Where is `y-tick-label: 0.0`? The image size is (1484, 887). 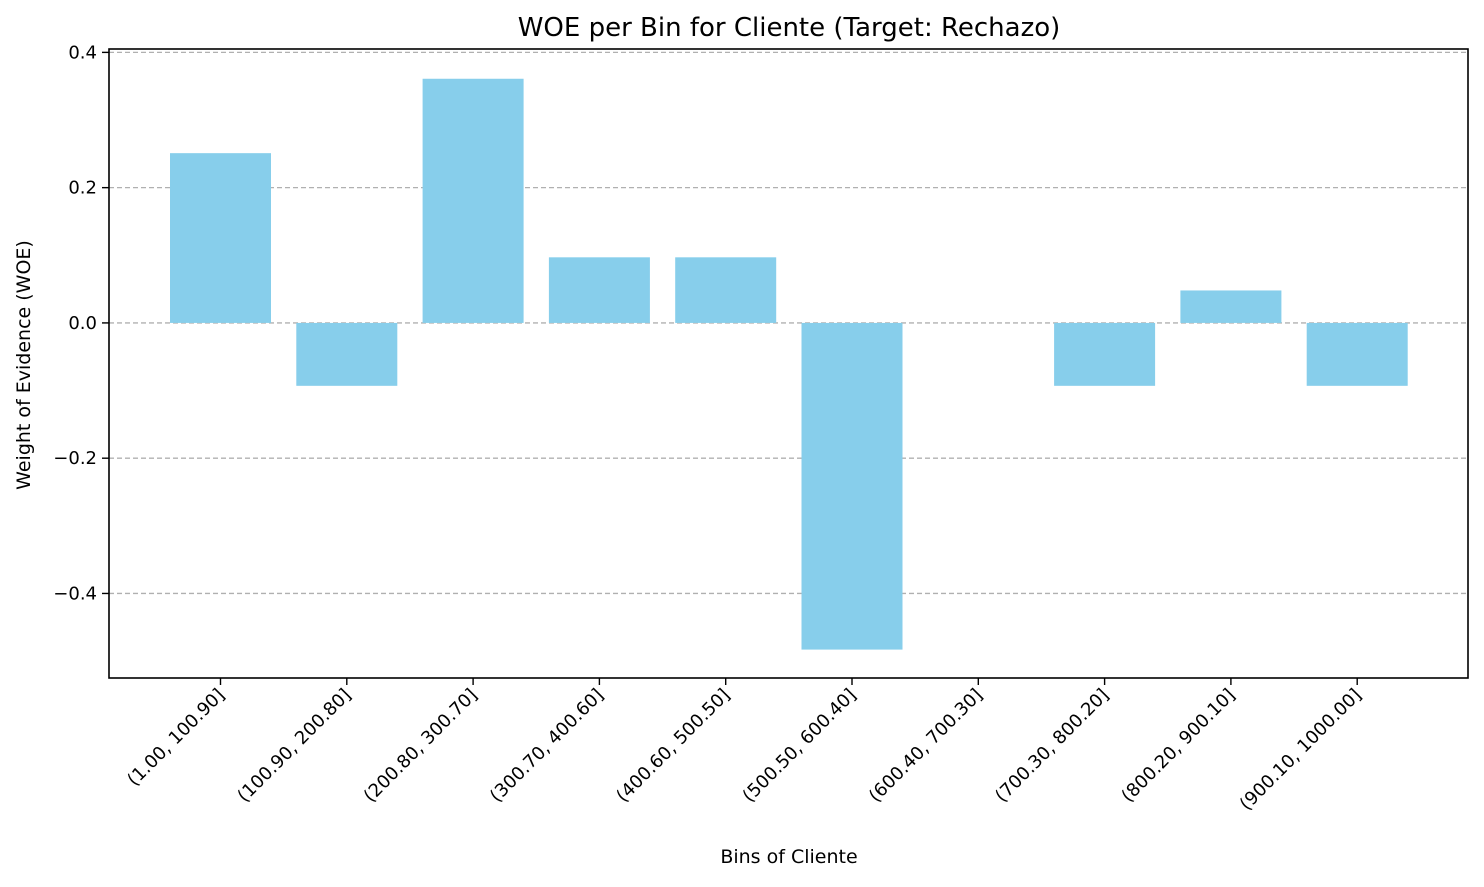 y-tick-label: 0.0 is located at coordinates (82, 323).